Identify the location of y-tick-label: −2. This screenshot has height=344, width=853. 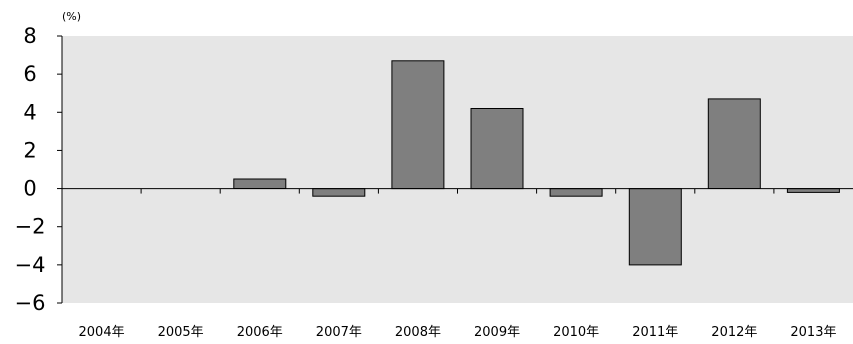
(30, 227).